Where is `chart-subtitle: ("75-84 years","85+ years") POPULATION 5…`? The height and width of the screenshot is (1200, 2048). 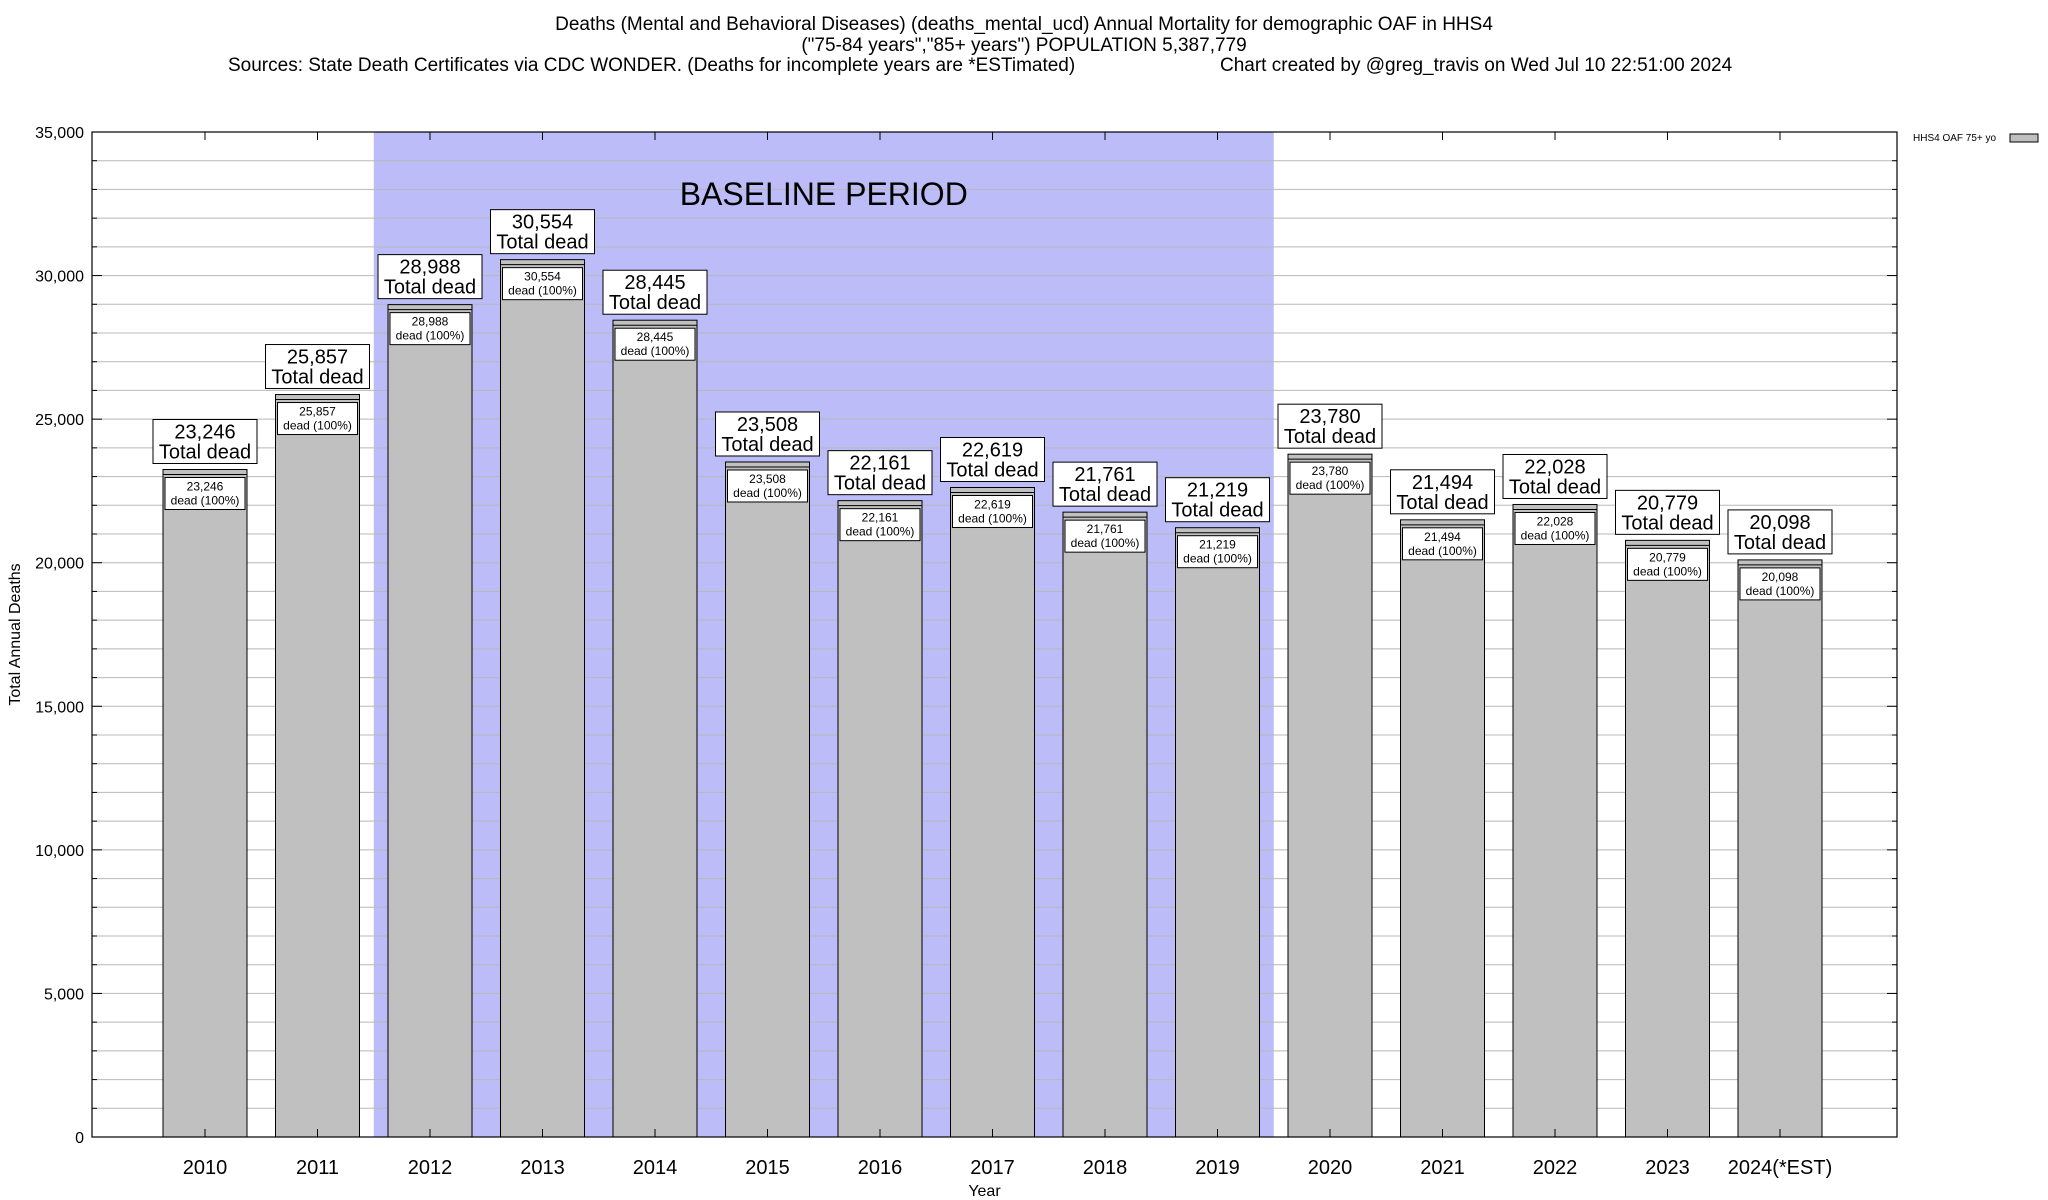
chart-subtitle: ("75-84 years","85+ years") POPULATION 5… is located at coordinates (1024, 45).